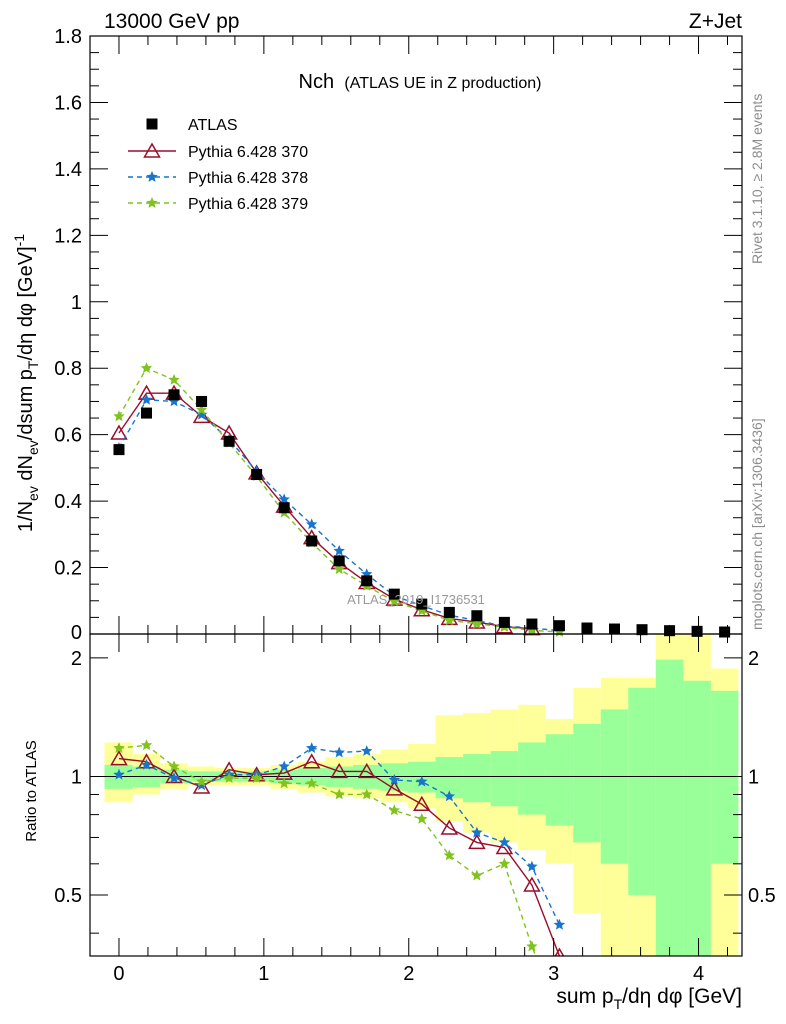 The image size is (786, 1024). Describe the element at coordinates (325, 847) in the screenshot. I see `ratio-series-pythia-6.428-379` at that location.